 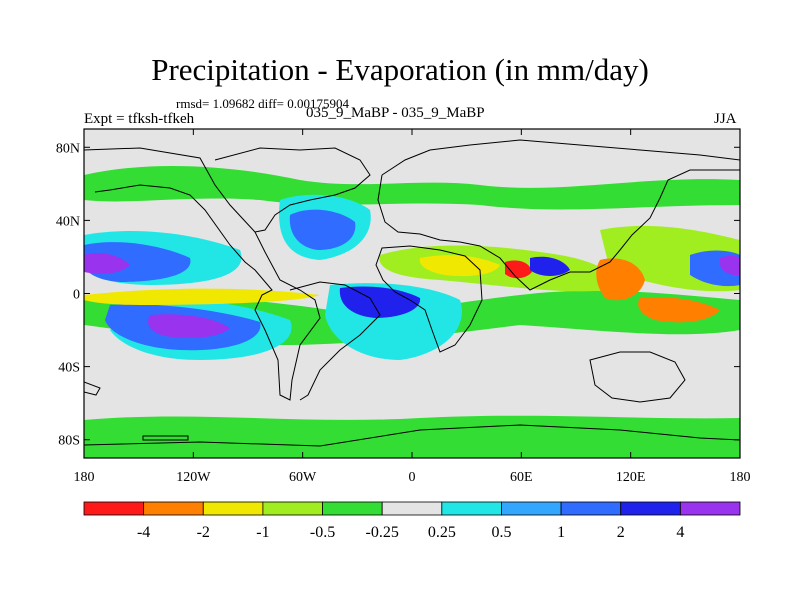 What do you see at coordinates (412, 477) in the screenshot?
I see `x-tick-label: 0` at bounding box center [412, 477].